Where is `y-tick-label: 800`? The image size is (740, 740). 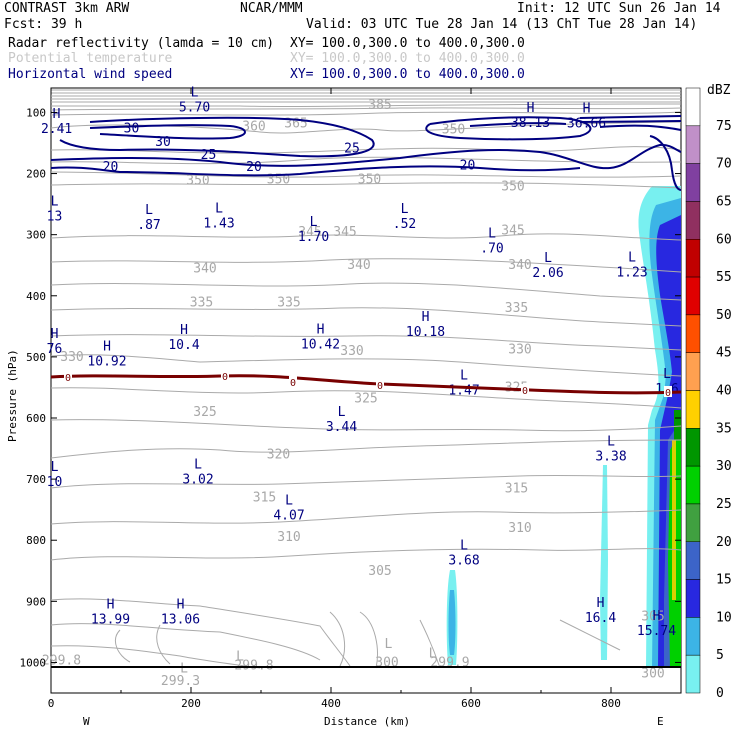 y-tick-label: 800 is located at coordinates (36, 540).